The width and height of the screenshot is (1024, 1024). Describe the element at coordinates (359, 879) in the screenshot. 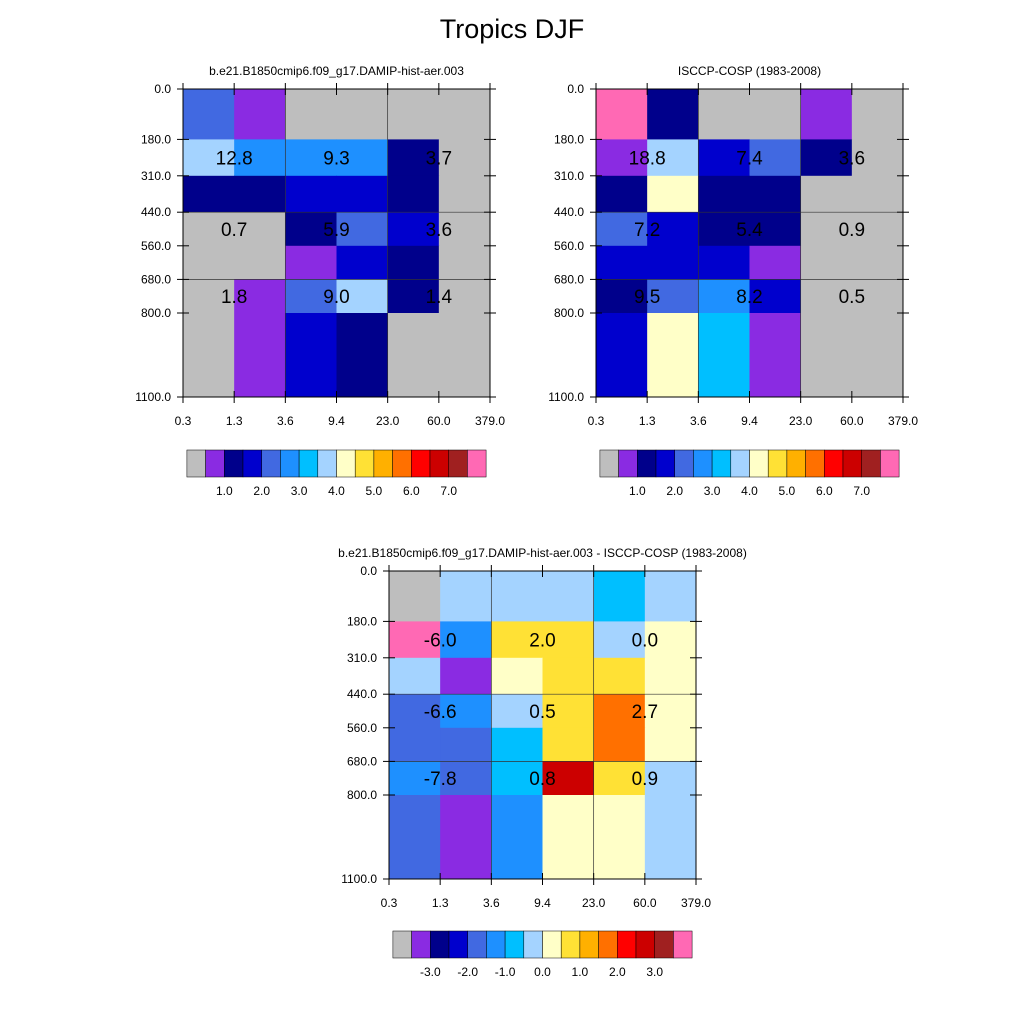

I see `y-tick-label: 1100.0` at that location.